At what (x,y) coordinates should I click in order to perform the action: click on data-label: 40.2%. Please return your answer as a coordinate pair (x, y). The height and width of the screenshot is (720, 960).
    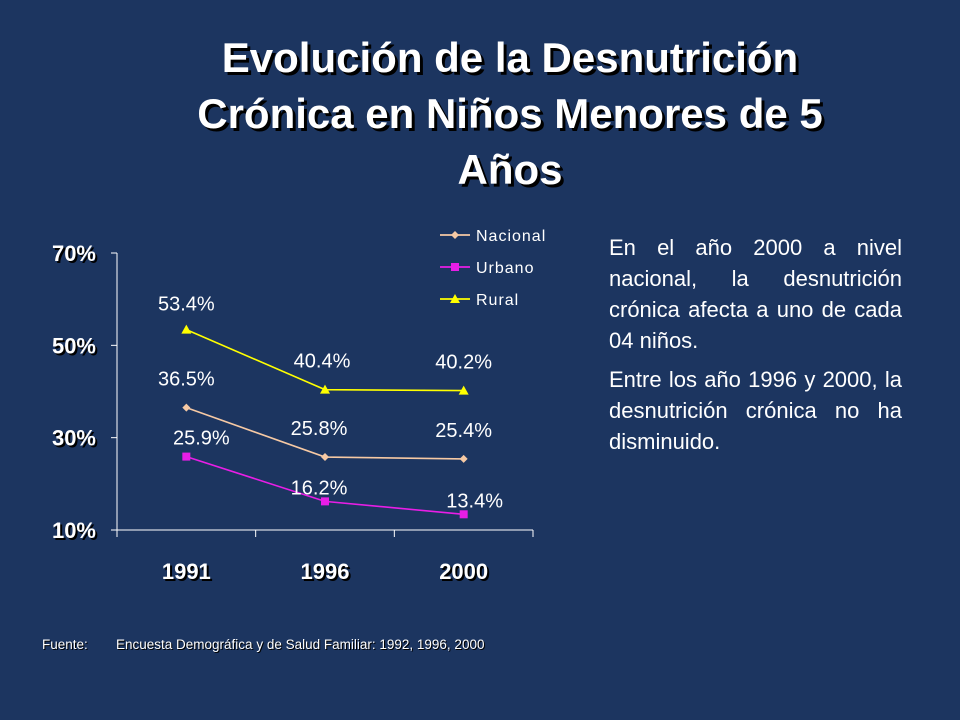
    Looking at the image, I should click on (463, 363).